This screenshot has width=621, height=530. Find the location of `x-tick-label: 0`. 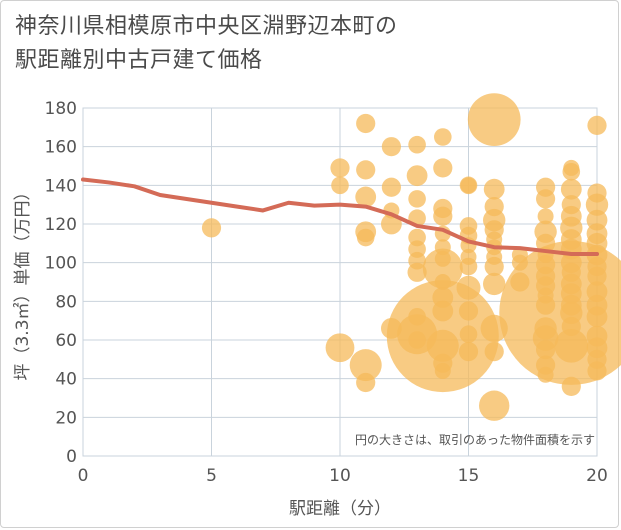

x-tick-label: 0 is located at coordinates (83, 476).